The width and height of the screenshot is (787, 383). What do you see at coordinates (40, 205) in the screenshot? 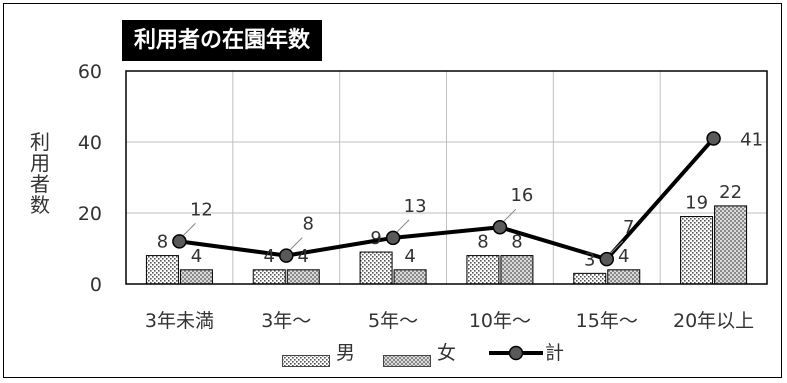
I see `y-axis-label-char: 数` at bounding box center [40, 205].